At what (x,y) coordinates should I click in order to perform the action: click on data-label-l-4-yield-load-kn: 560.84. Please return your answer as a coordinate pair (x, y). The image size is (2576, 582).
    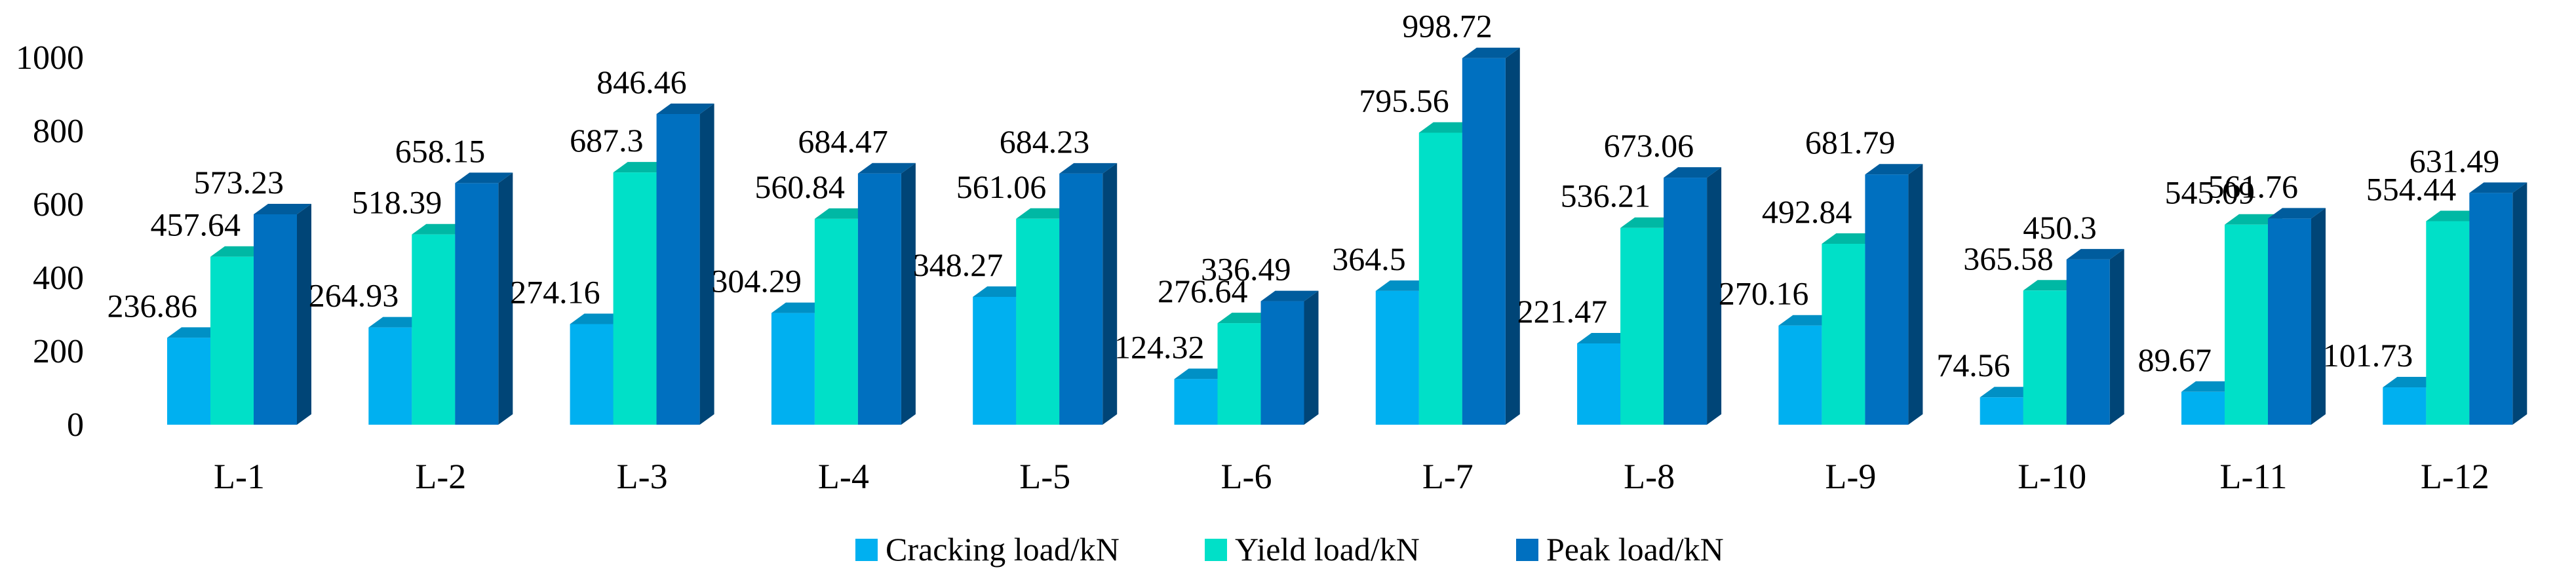
    Looking at the image, I should click on (799, 186).